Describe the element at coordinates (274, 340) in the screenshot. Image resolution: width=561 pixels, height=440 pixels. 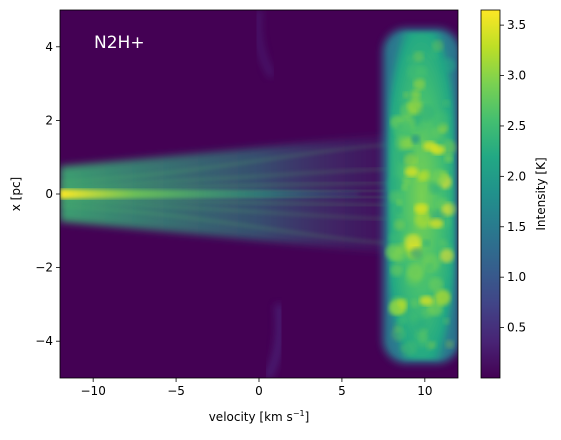
I see `faint-wisp-lower` at that location.